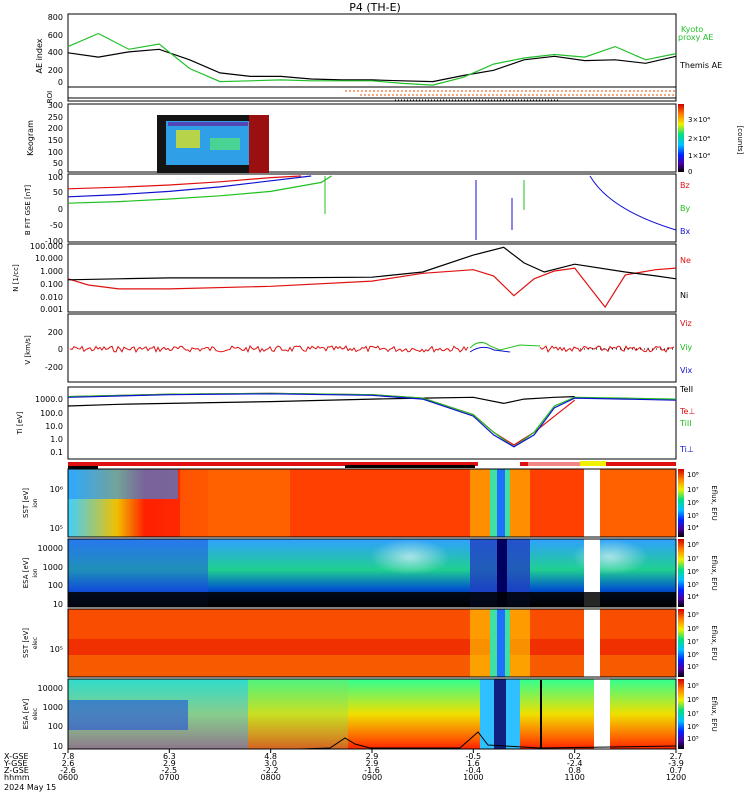 The image size is (750, 800). Describe the element at coordinates (54, 367) in the screenshot. I see `v-ytick: -200` at that location.